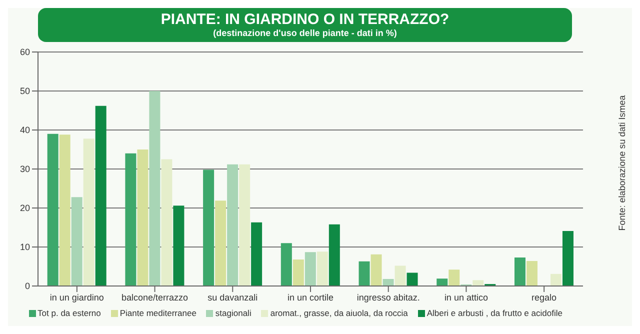 The image size is (640, 334). What do you see at coordinates (622, 163) in the screenshot?
I see `source-note: Fonte: elaborazione su dati Ismea` at bounding box center [622, 163].